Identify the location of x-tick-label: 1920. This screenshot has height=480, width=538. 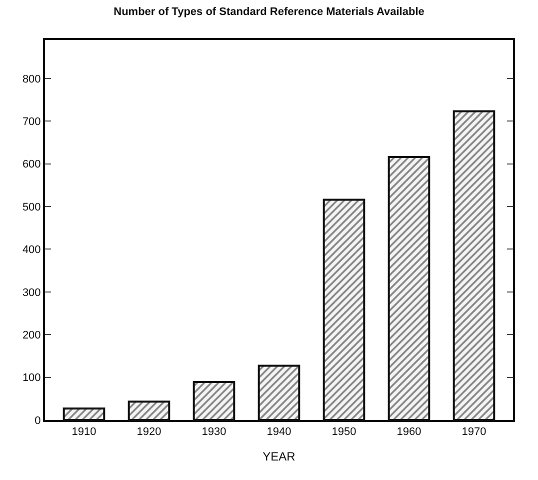
(149, 432).